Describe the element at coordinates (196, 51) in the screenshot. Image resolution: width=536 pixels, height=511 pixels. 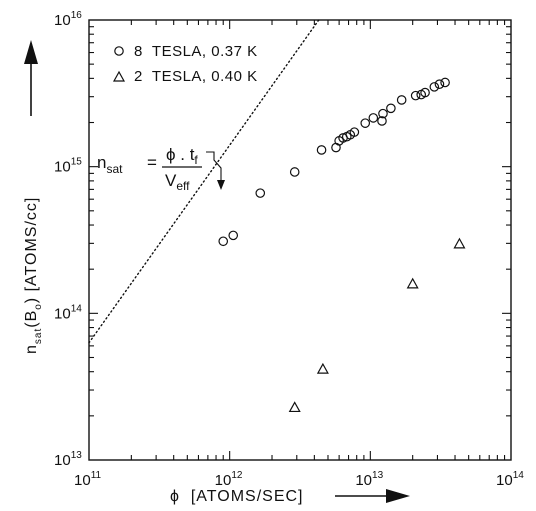
I see `legend-entry-8-tesla: 8 TESLA, 0.37 K` at that location.